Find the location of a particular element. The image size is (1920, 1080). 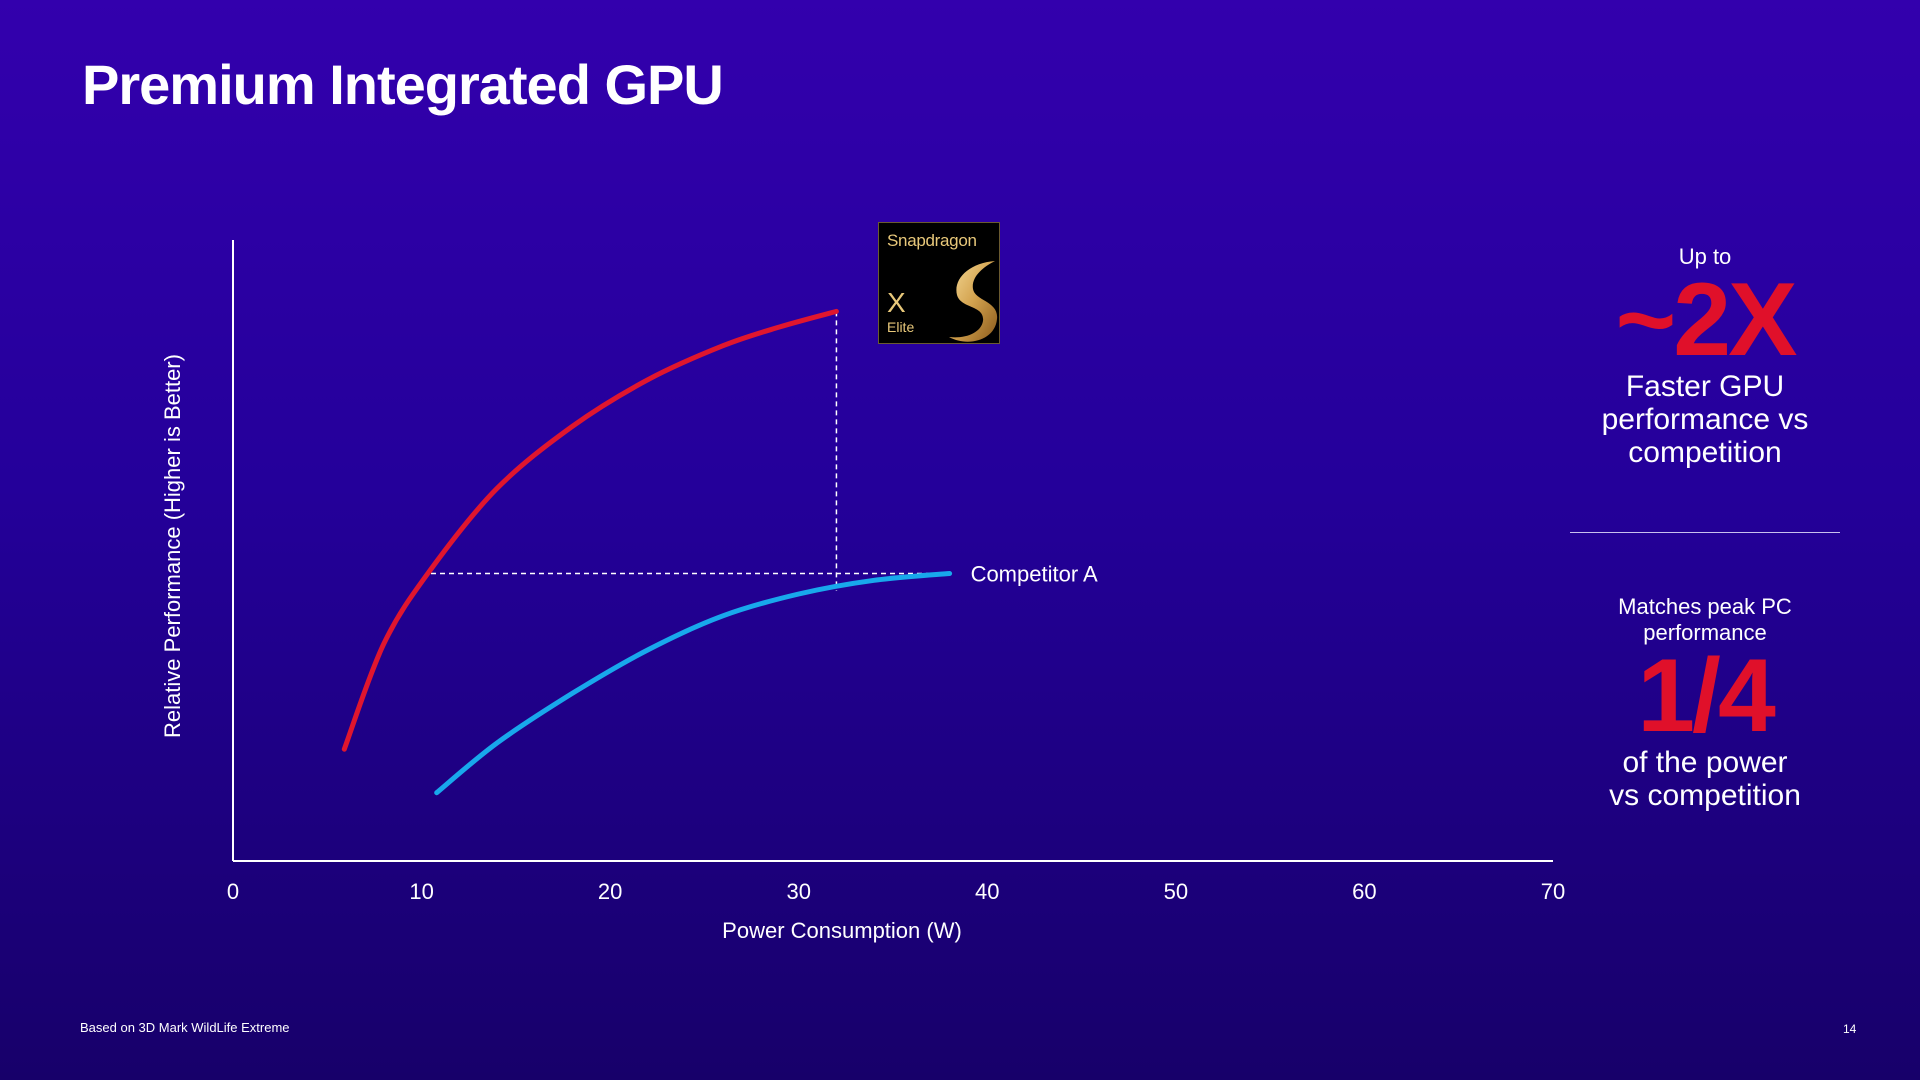

series-label: Competitor A is located at coordinates (1034, 573).